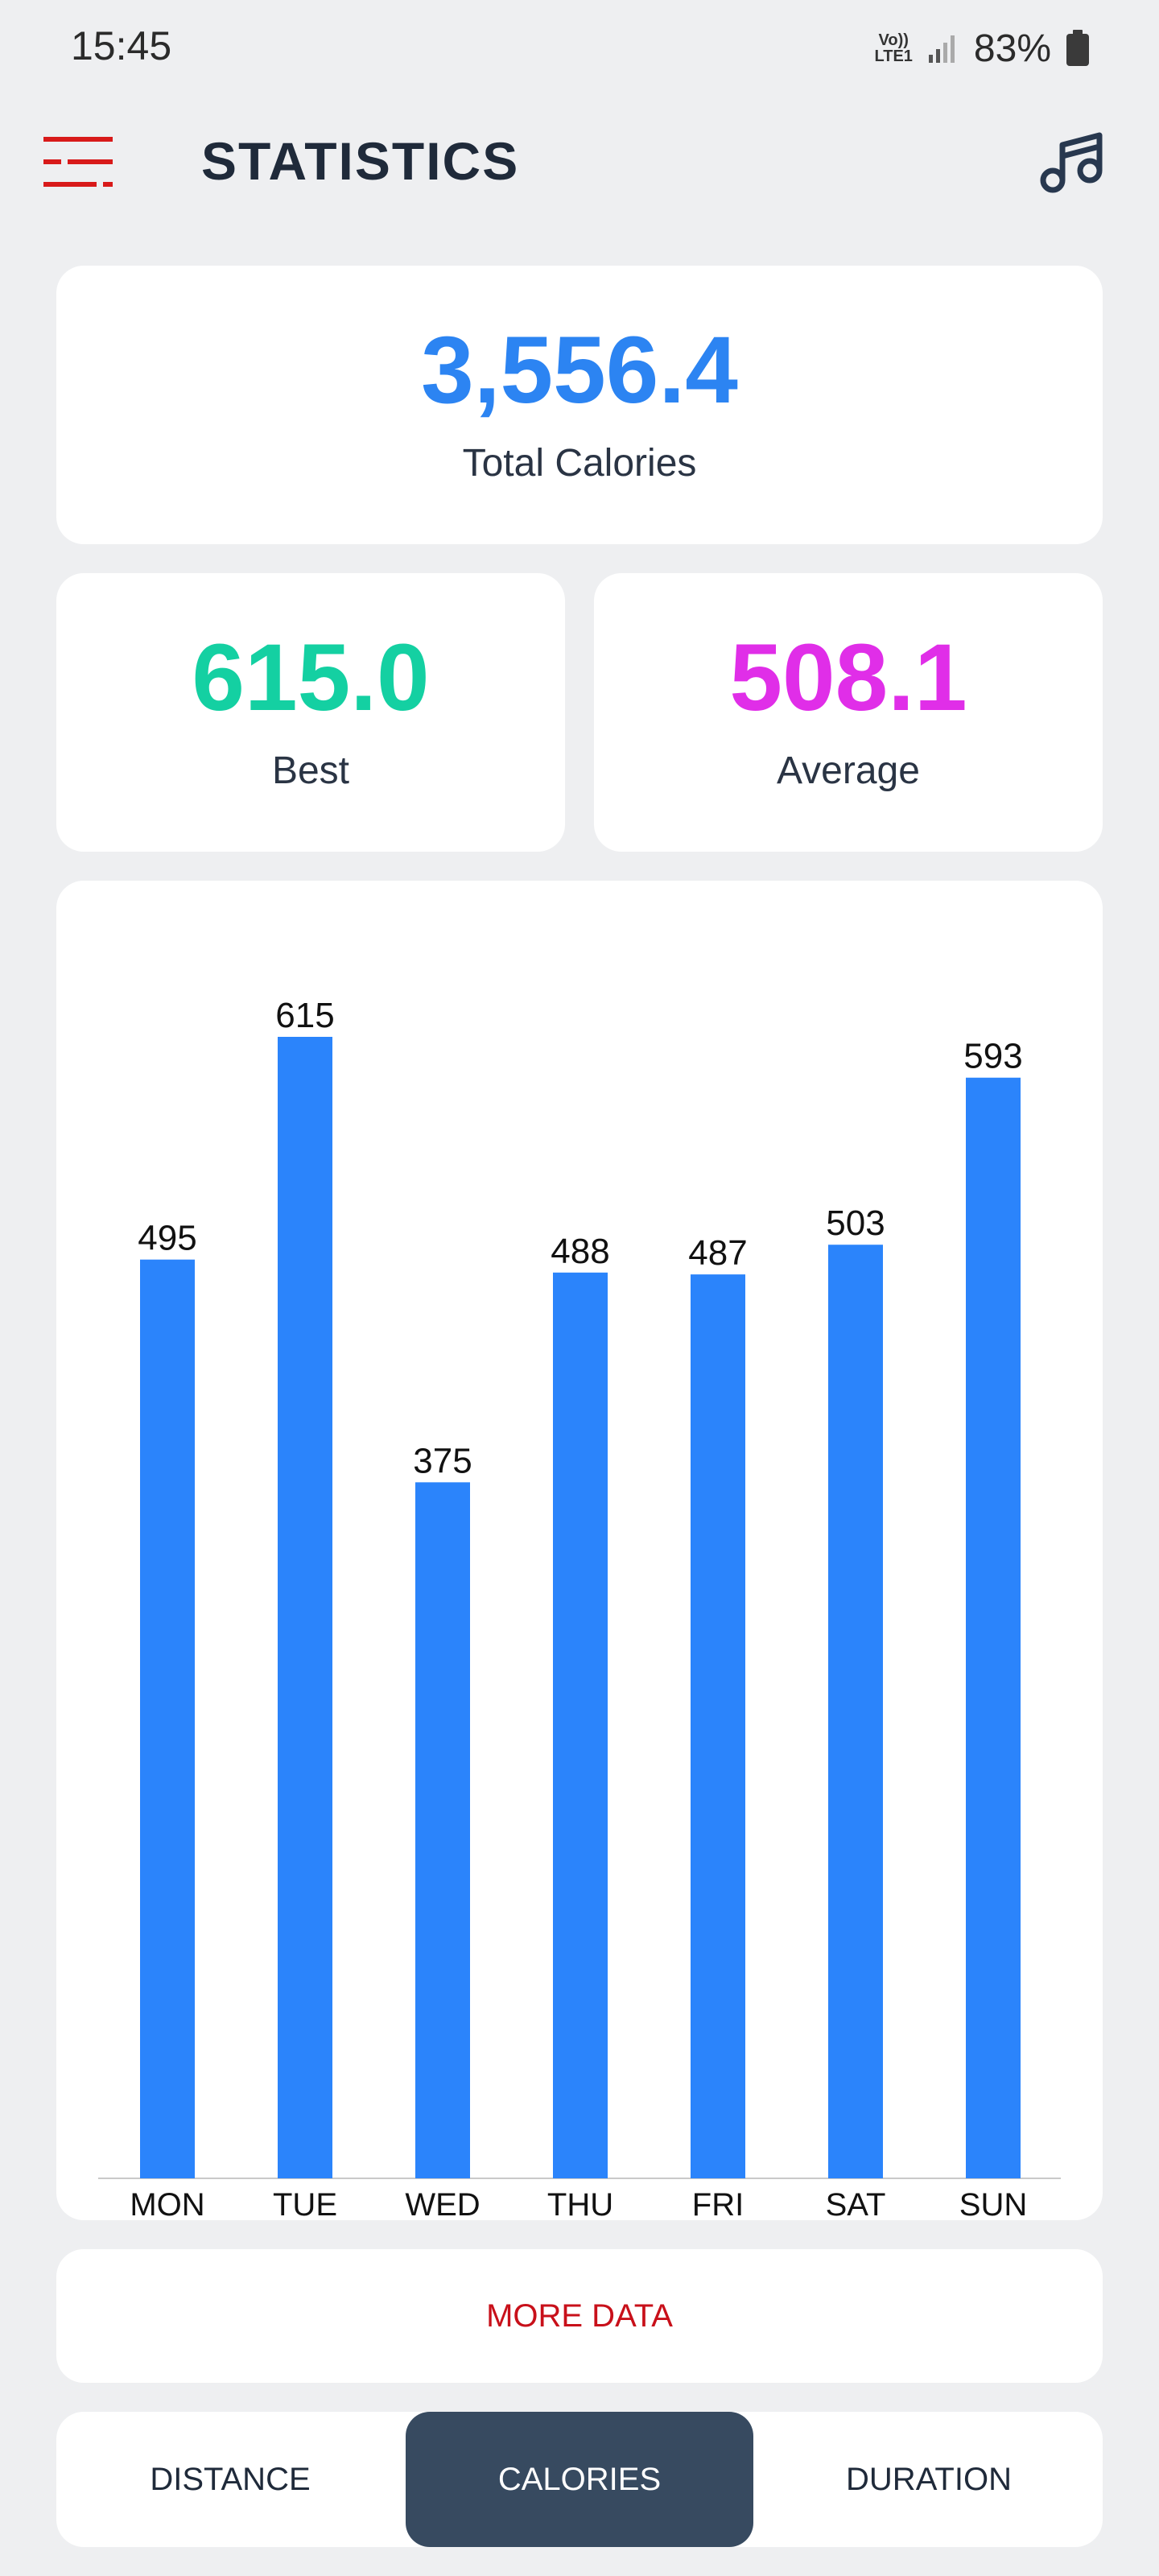 This screenshot has height=2576, width=1159. Describe the element at coordinates (856, 2203) in the screenshot. I see `x-tick-sat: SAT` at that location.